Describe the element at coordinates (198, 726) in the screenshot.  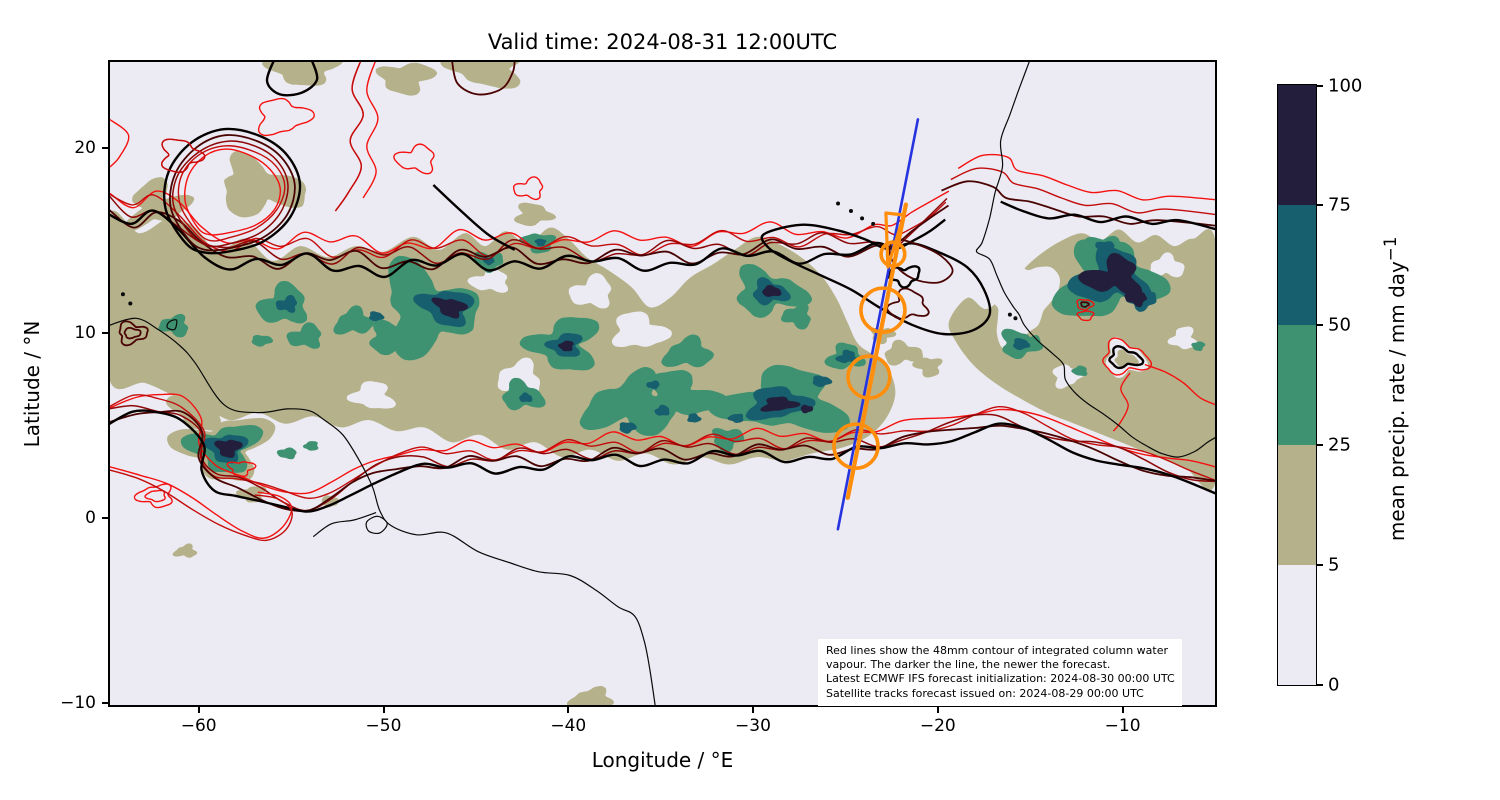
I see `x-tick-label: −60` at that location.